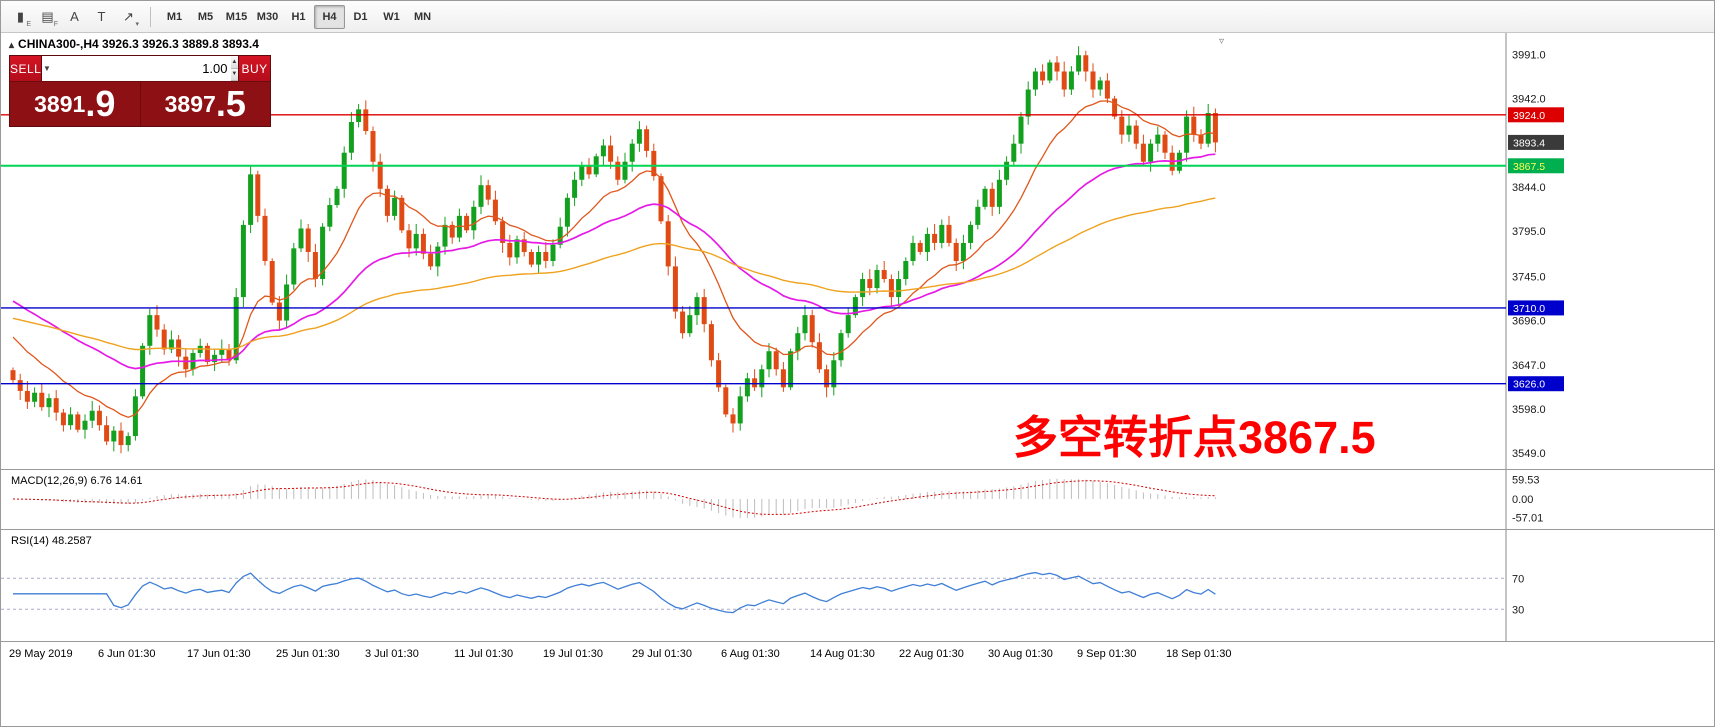 Image resolution: width=1715 pixels, height=727 pixels. What do you see at coordinates (753, 593) in the screenshot?
I see `rsi-levels` at bounding box center [753, 593].